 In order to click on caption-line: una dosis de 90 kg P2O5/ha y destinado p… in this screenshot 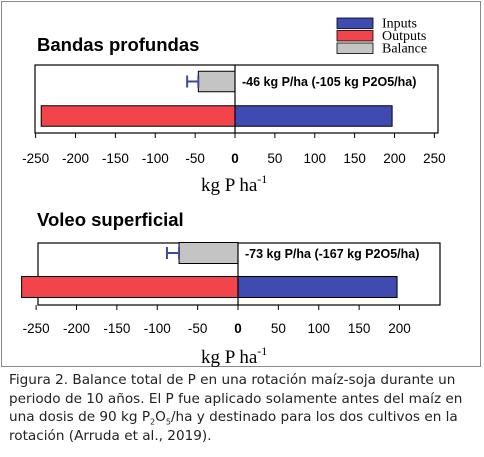, I will do `click(244, 417)`.